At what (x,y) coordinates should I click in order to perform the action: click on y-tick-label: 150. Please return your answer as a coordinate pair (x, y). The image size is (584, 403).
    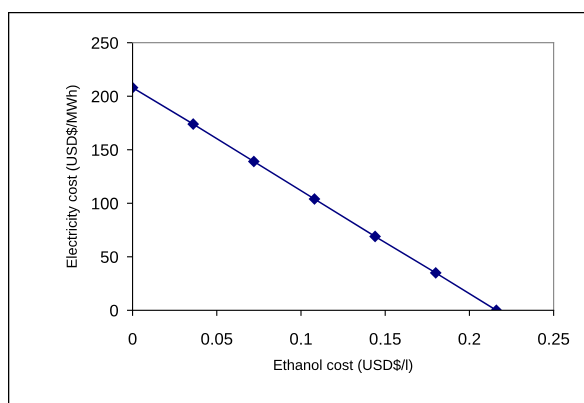
    Looking at the image, I should click on (105, 150).